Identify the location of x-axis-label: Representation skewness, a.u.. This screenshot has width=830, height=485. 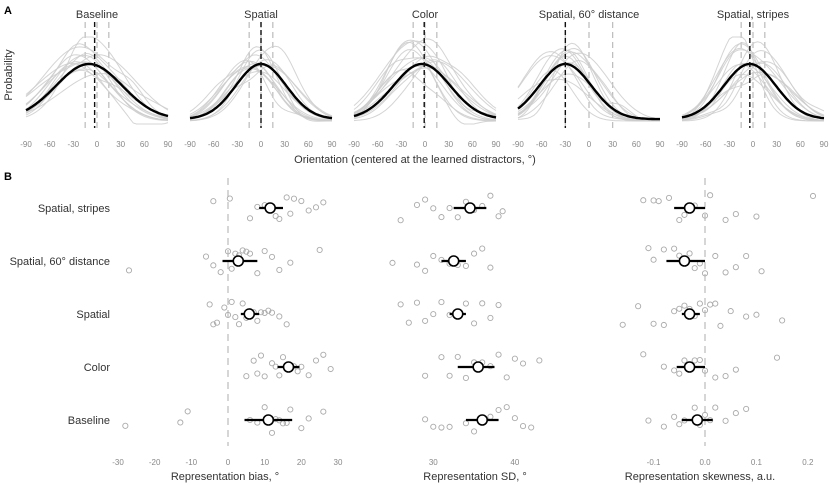
(700, 477).